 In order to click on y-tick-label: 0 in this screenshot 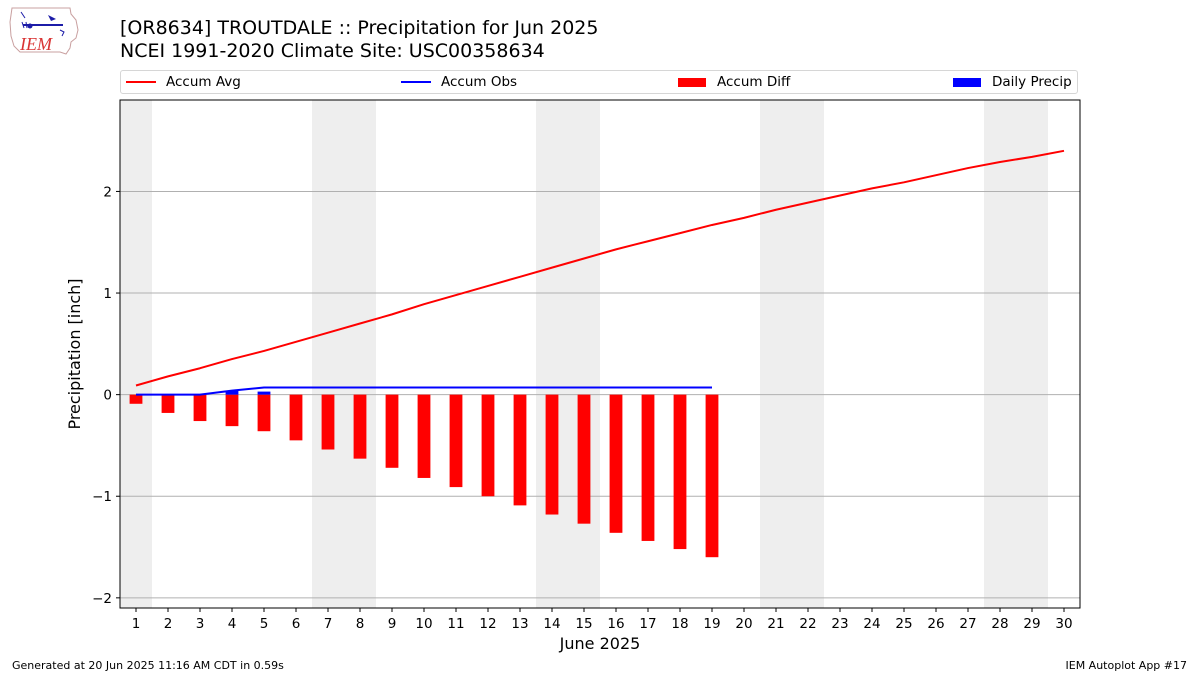, I will do `click(107, 396)`.